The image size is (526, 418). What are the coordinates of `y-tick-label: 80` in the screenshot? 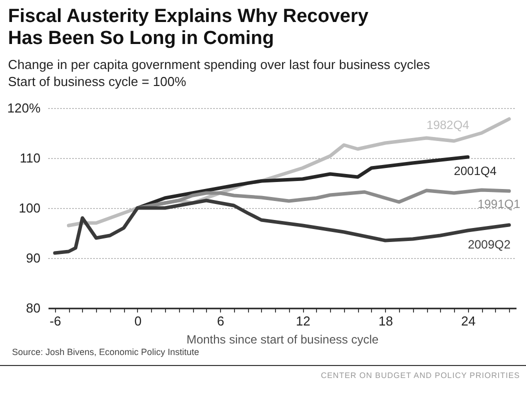 It's located at (33, 308).